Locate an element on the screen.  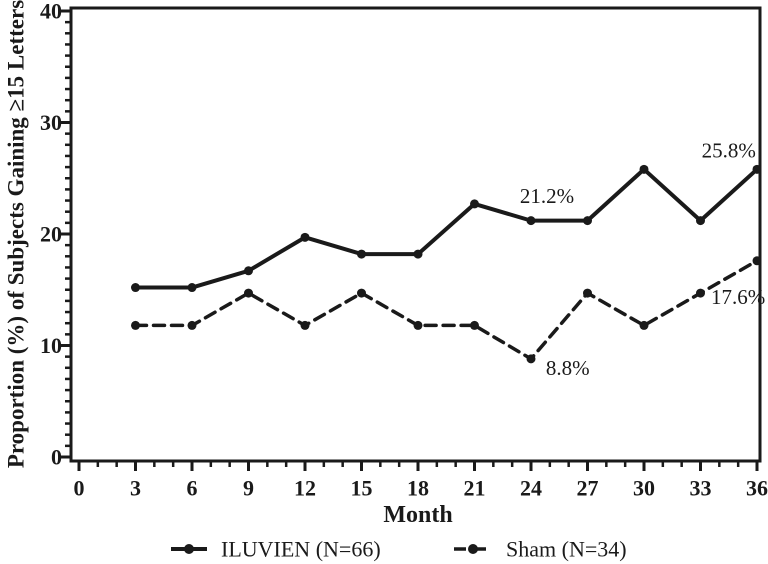
x-tick-label: 33 is located at coordinates (701, 488).